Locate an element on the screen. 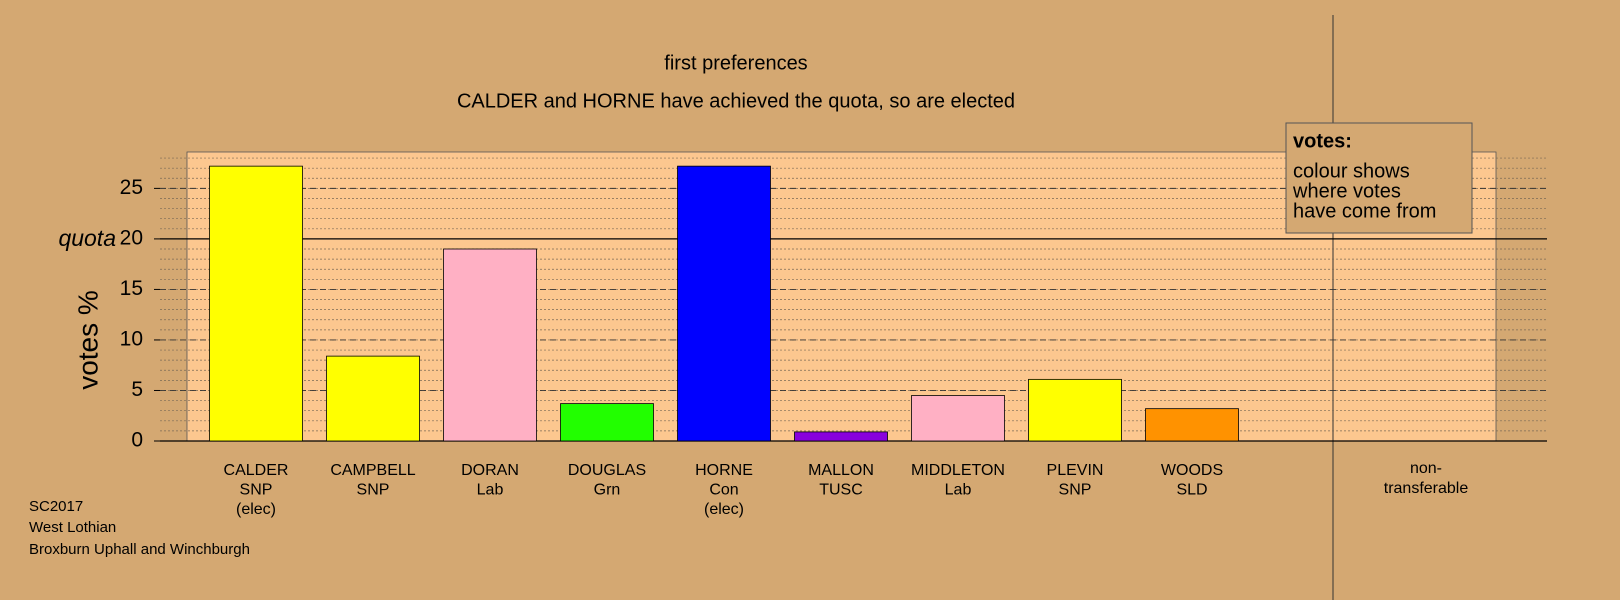 This screenshot has height=600, width=1620. legend-text: colour shows is located at coordinates (1351, 171).